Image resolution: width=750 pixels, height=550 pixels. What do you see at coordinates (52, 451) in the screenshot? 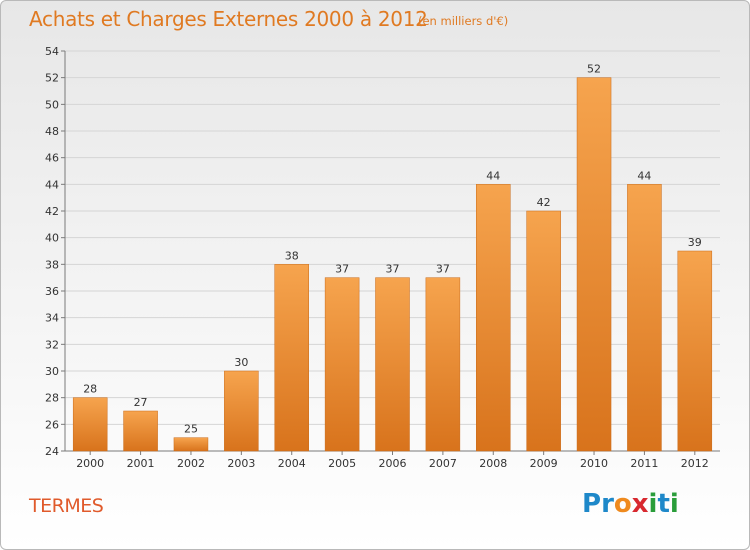
I see `y-tick-label: 24` at bounding box center [52, 451].